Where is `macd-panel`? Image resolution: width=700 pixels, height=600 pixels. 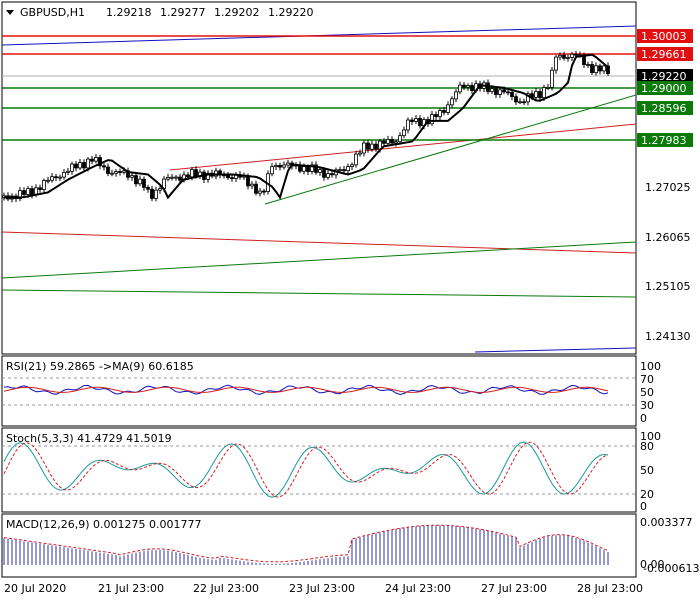 macd-panel is located at coordinates (319, 545).